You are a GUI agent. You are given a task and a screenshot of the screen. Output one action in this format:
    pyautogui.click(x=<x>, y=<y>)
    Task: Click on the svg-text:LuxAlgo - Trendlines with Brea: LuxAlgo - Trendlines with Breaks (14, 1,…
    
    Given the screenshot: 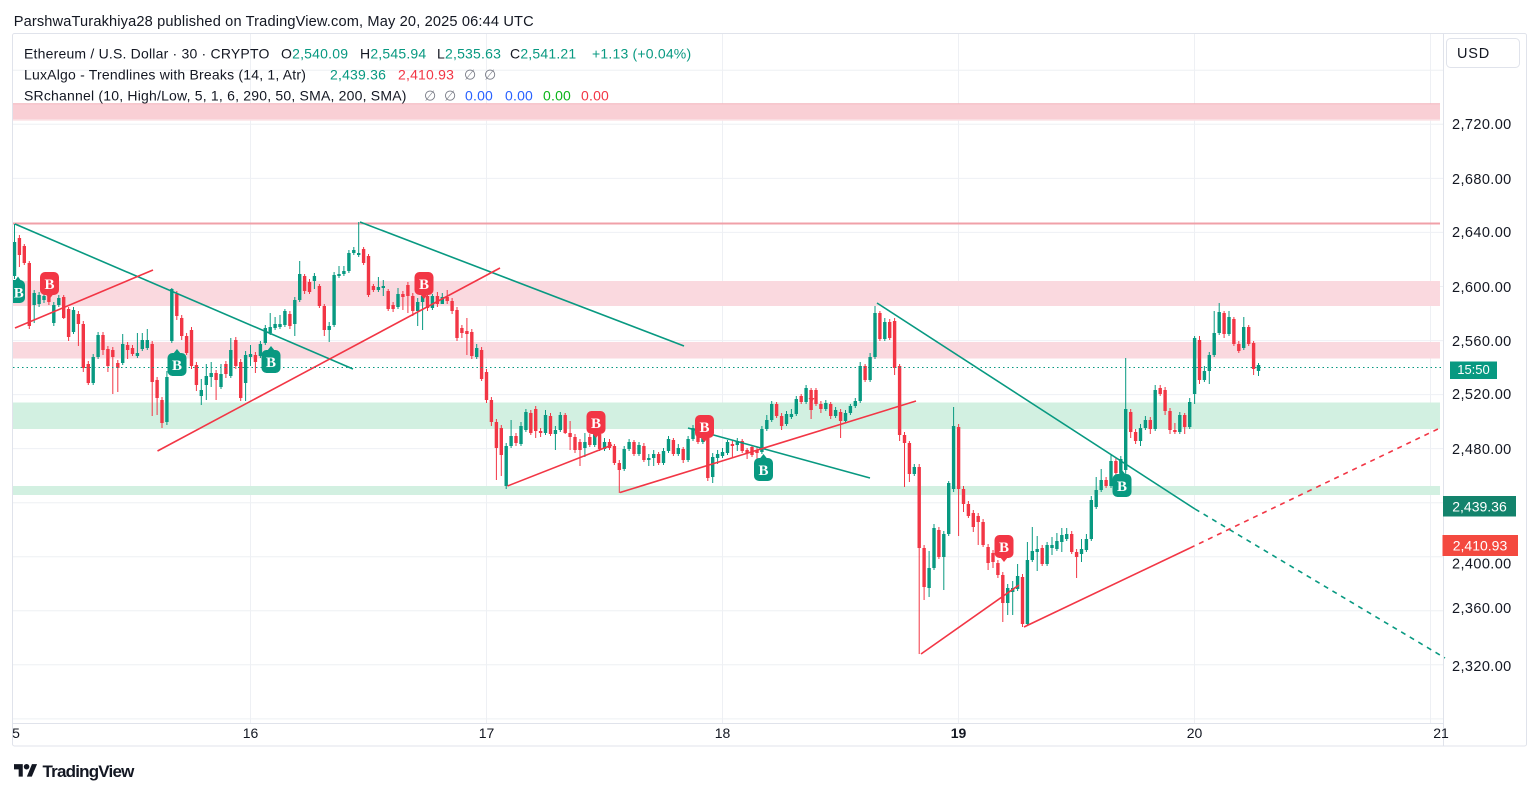 What is the action you would take?
    pyautogui.click(x=260, y=75)
    